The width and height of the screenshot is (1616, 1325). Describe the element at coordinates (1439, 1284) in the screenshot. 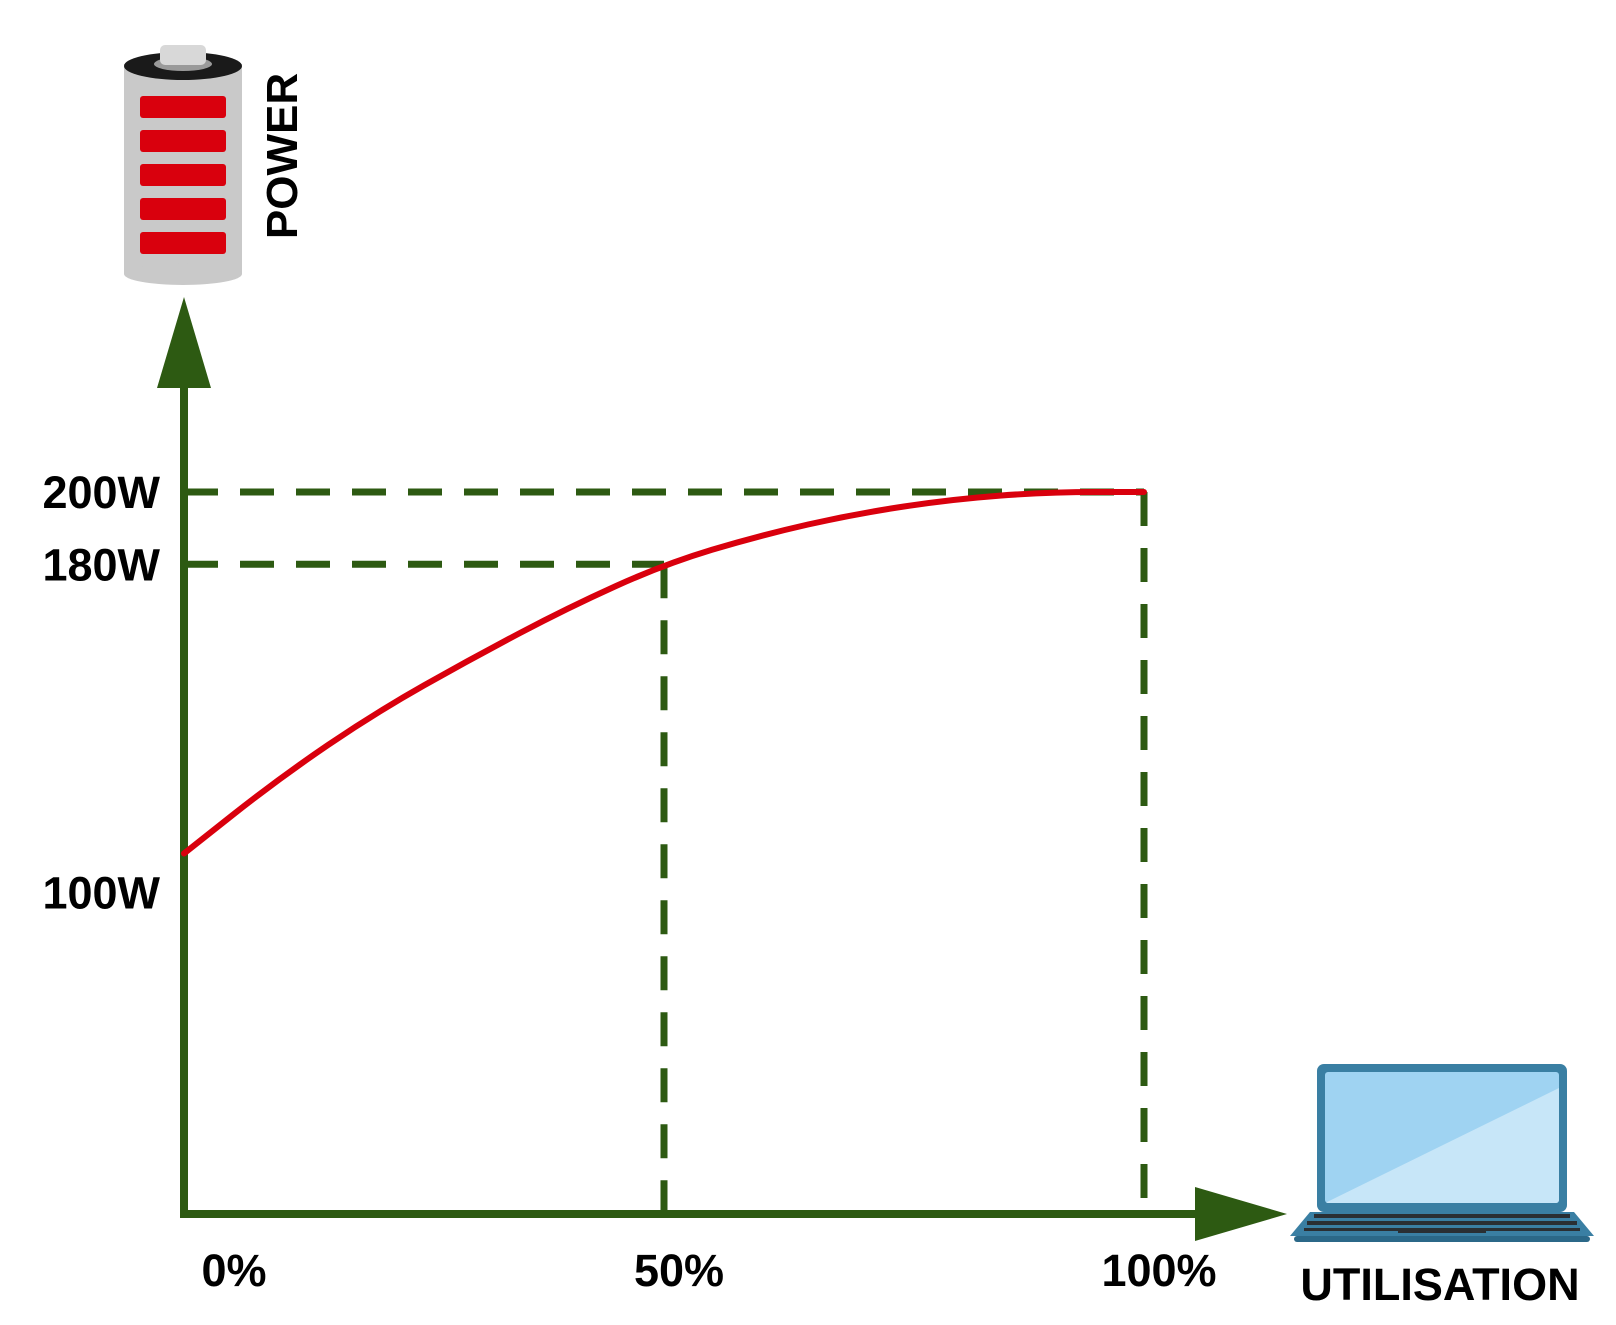

I see `x-axis-title: UTILISATION` at that location.